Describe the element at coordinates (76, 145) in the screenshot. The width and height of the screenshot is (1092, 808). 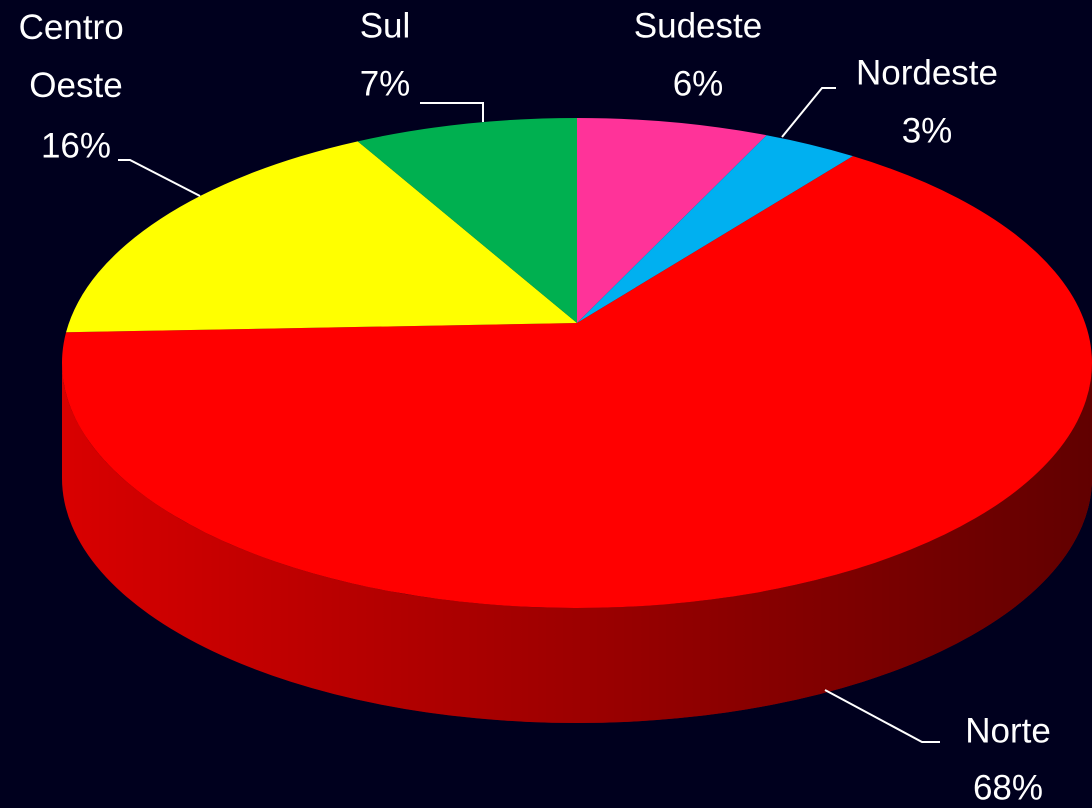
I see `value-label: 16%` at that location.